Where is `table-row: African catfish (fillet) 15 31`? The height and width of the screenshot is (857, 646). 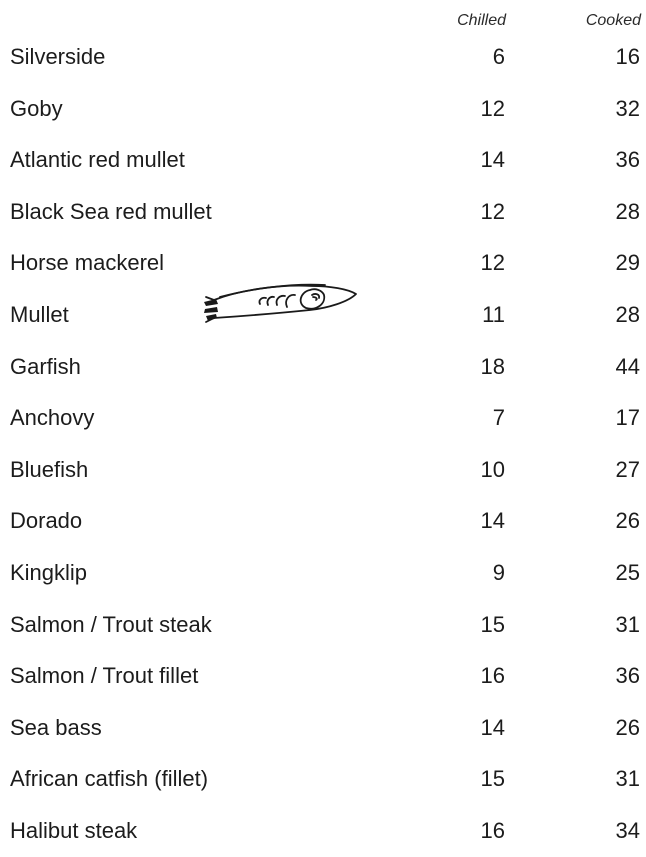
table-row: African catfish (fillet) 15 31 is located at coordinates (323, 779).